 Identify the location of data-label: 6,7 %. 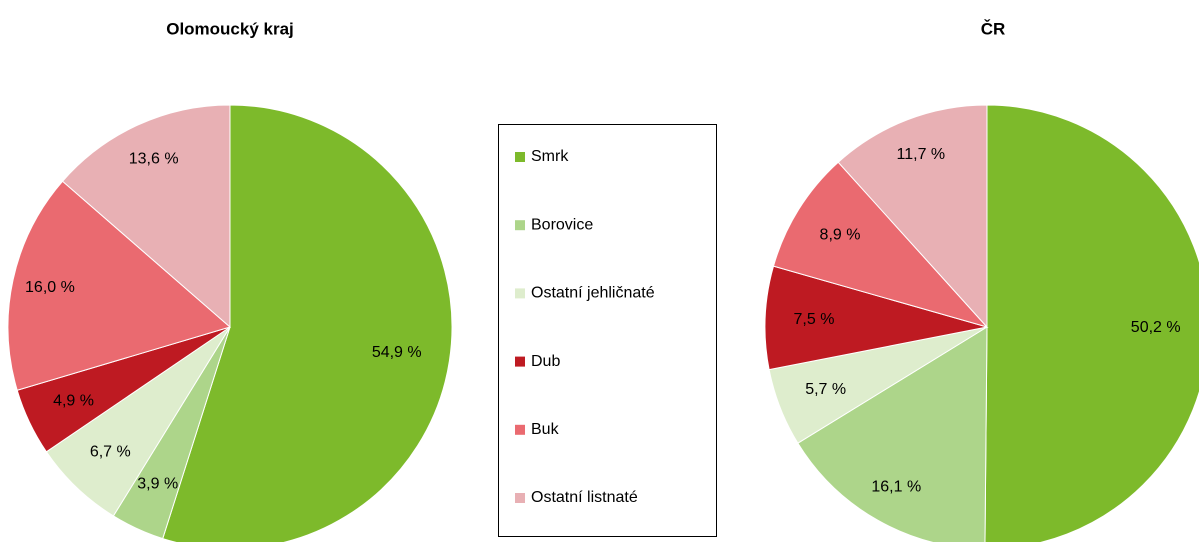
(110, 451).